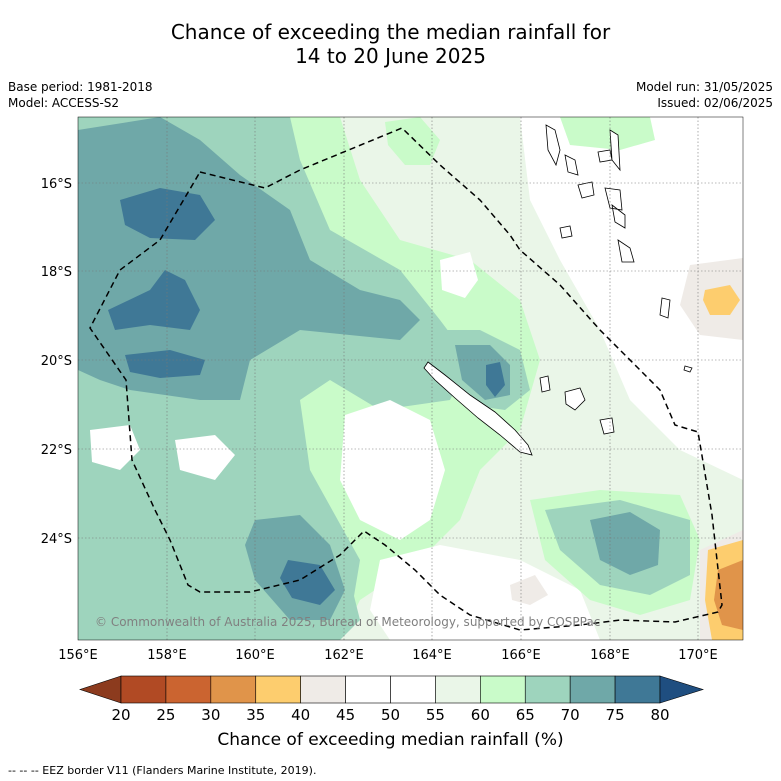  Describe the element at coordinates (682, 689) in the screenshot. I see `colorbar-extend-high` at that location.